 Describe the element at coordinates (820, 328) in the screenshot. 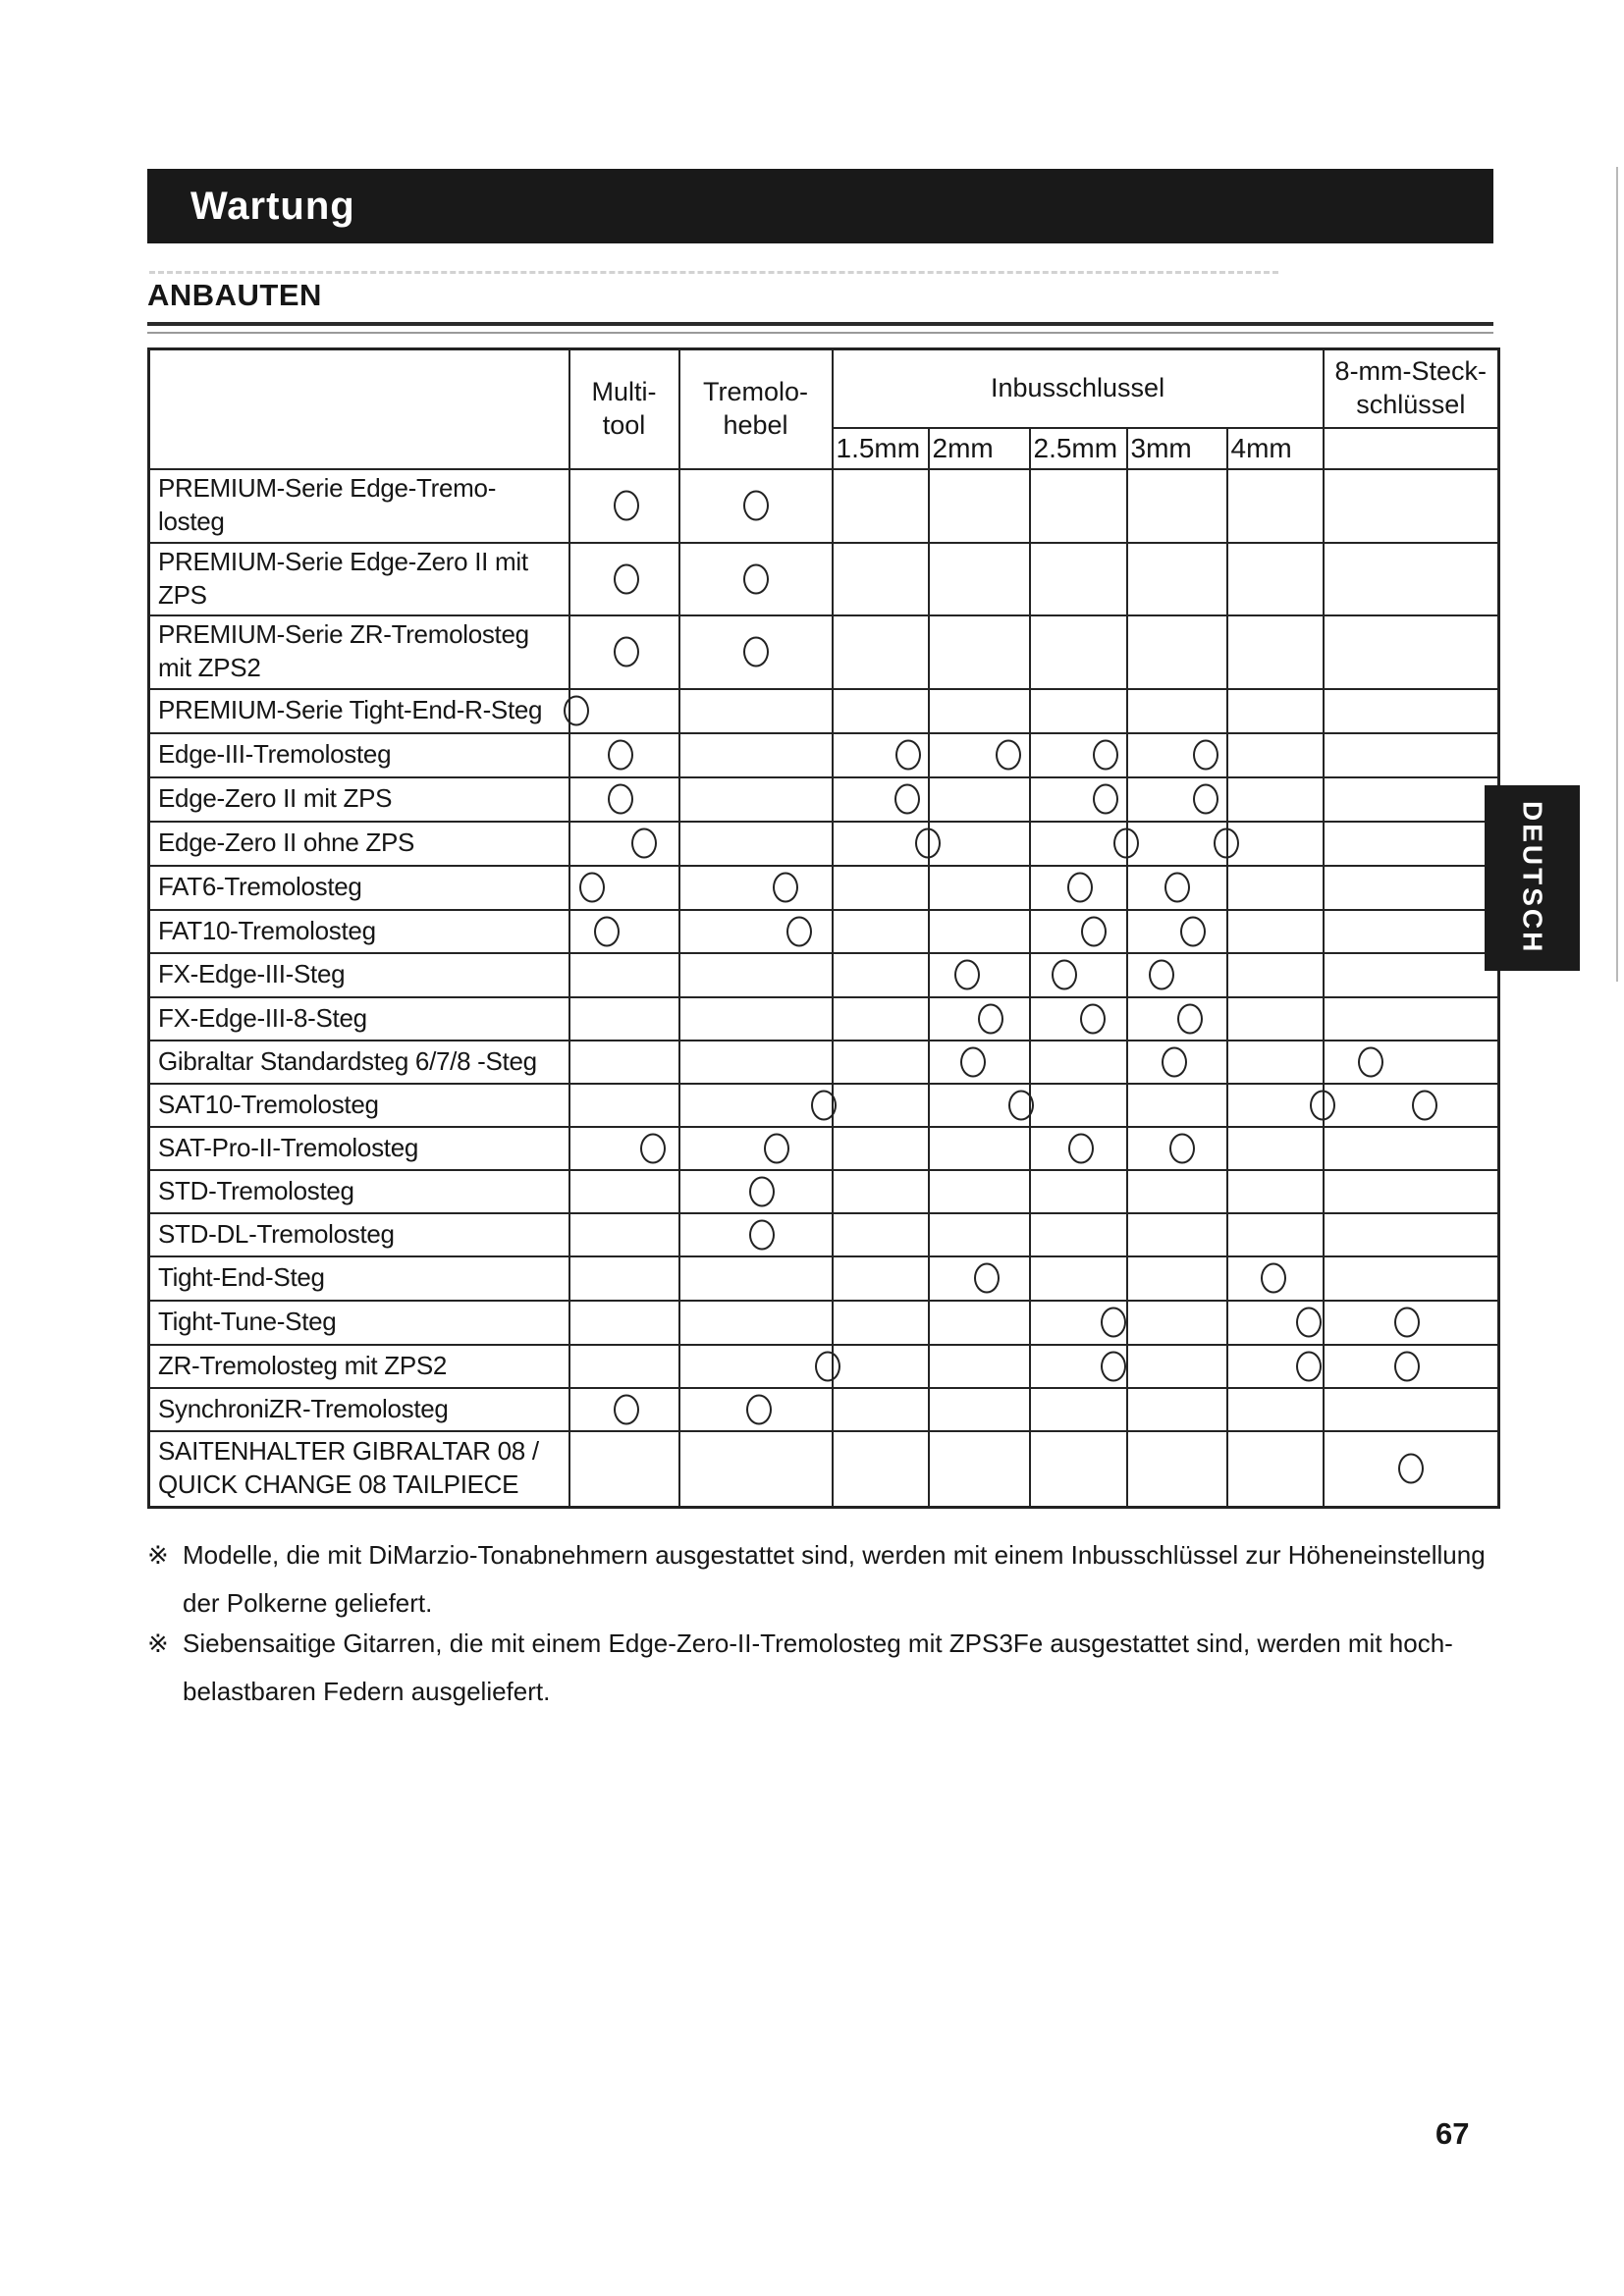

I see `section-underline` at that location.